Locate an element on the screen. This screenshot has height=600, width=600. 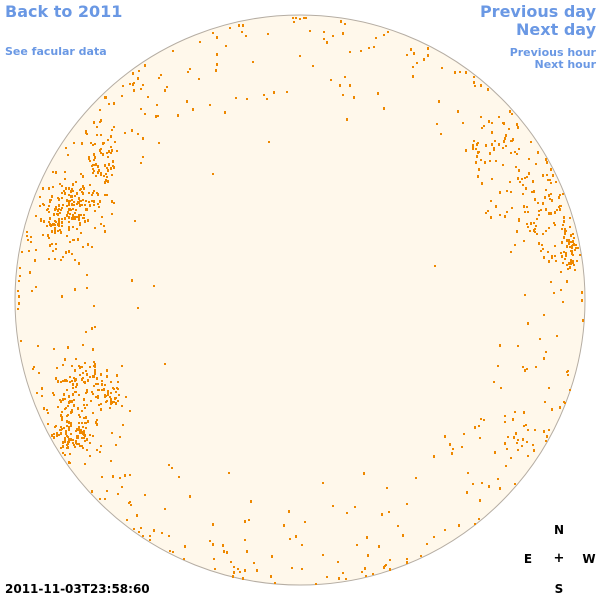
compass-north-label: N is located at coordinates (559, 530).